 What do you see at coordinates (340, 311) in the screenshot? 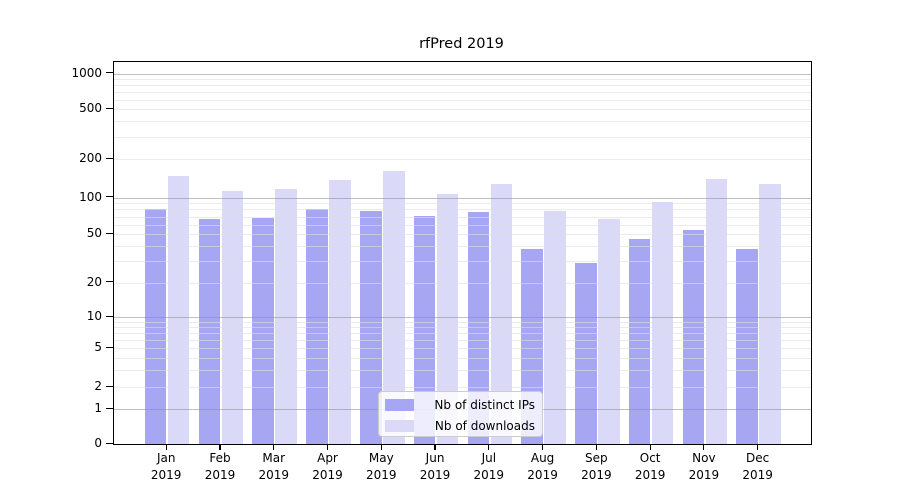
I see `bar-downloads-apr` at bounding box center [340, 311].